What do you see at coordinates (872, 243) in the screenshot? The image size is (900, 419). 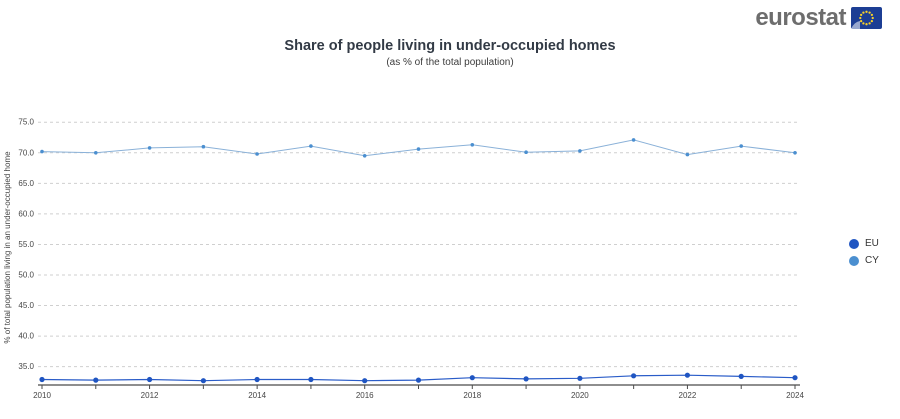 I see `legend-label-eu: EU` at bounding box center [872, 243].